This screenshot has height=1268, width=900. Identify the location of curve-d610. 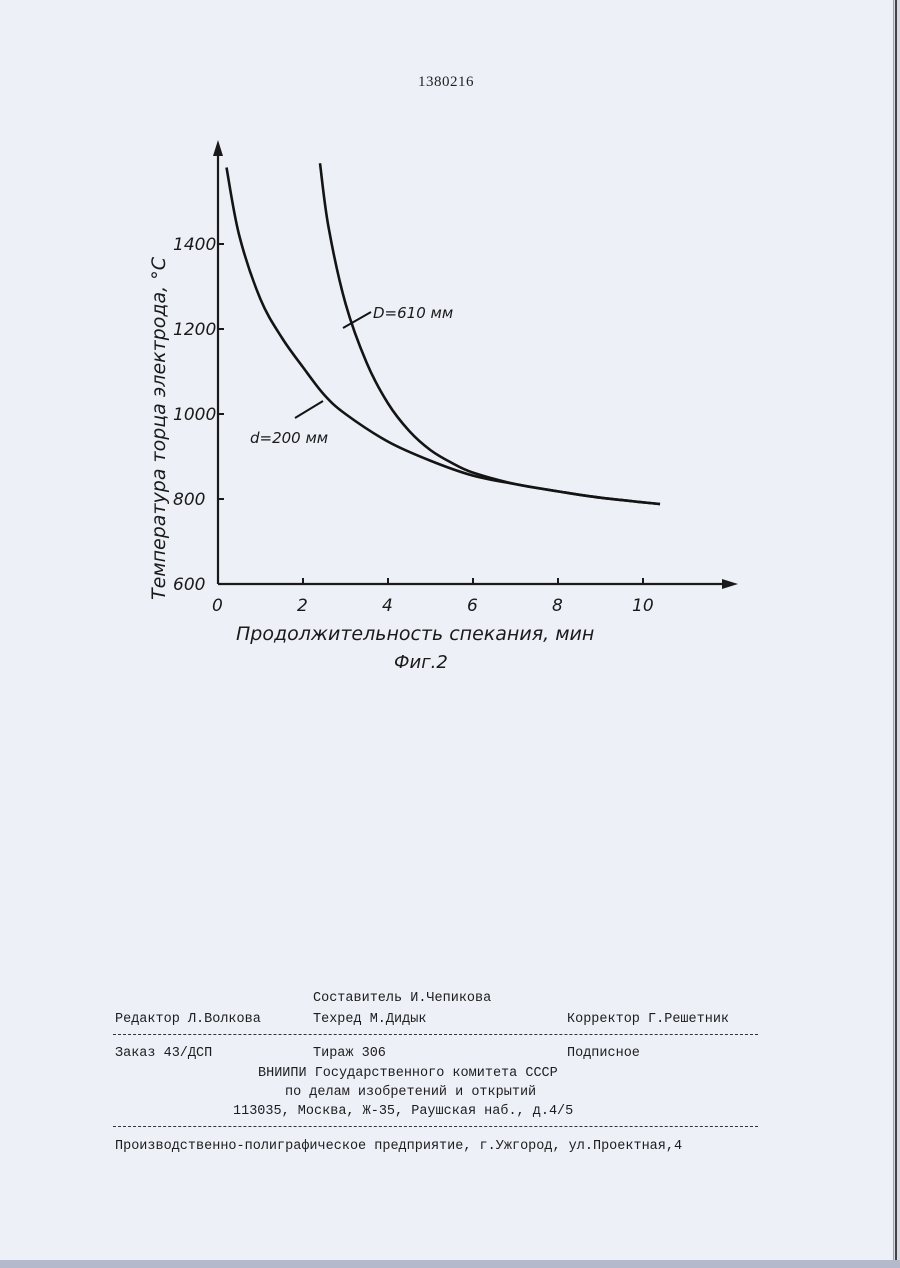
(490, 333).